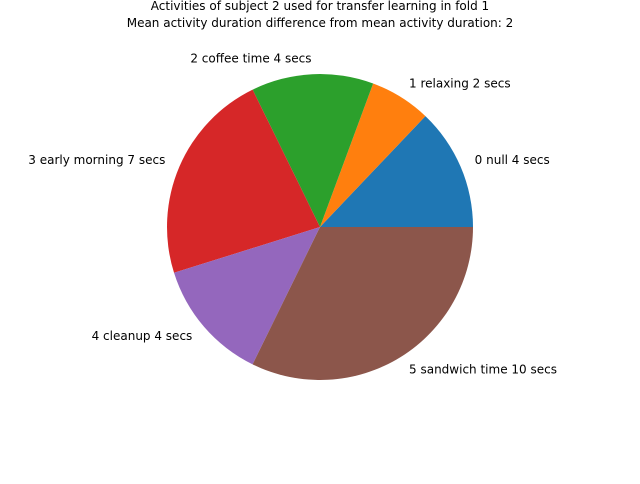 The height and width of the screenshot is (484, 640). Describe the element at coordinates (512, 160) in the screenshot. I see `pie-label-0: 0 null 4 secs` at that location.